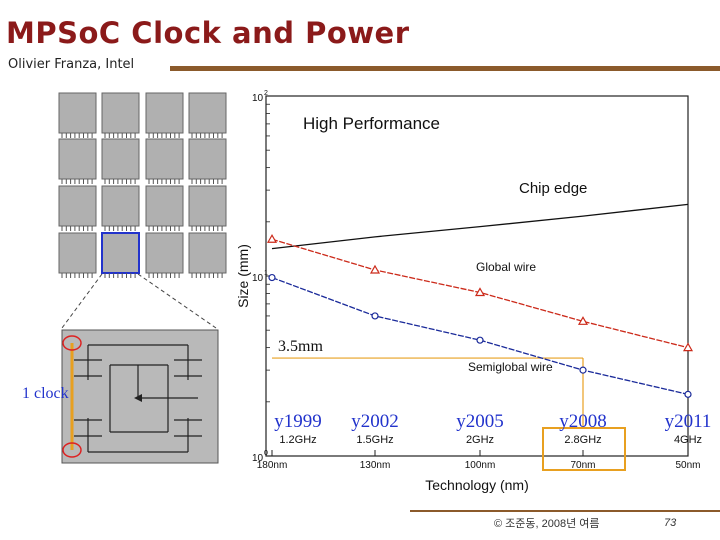 This screenshot has width=720, height=540. I want to click on slide-title: MPSoC Clock and Power, so click(208, 33).